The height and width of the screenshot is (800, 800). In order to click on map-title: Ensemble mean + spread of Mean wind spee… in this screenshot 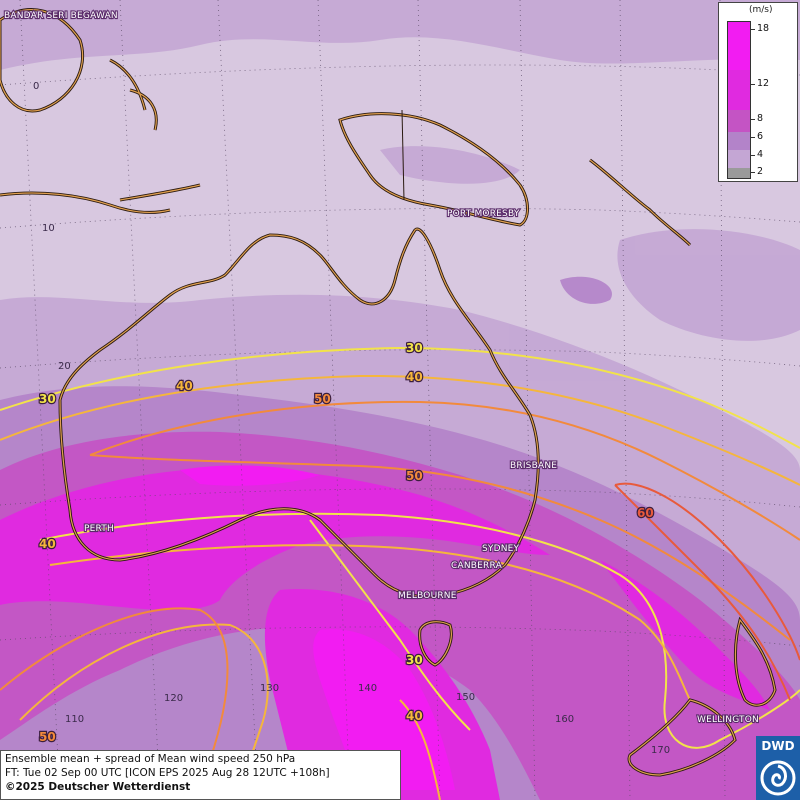, I will do `click(150, 759)`.